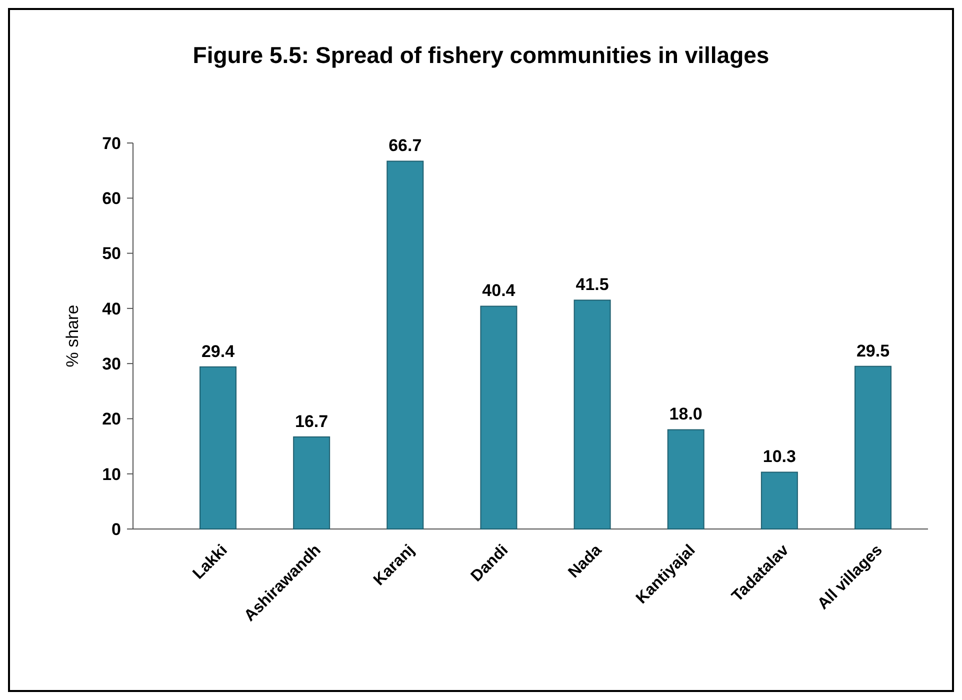  Describe the element at coordinates (111, 364) in the screenshot. I see `y-tick-label: 30` at that location.